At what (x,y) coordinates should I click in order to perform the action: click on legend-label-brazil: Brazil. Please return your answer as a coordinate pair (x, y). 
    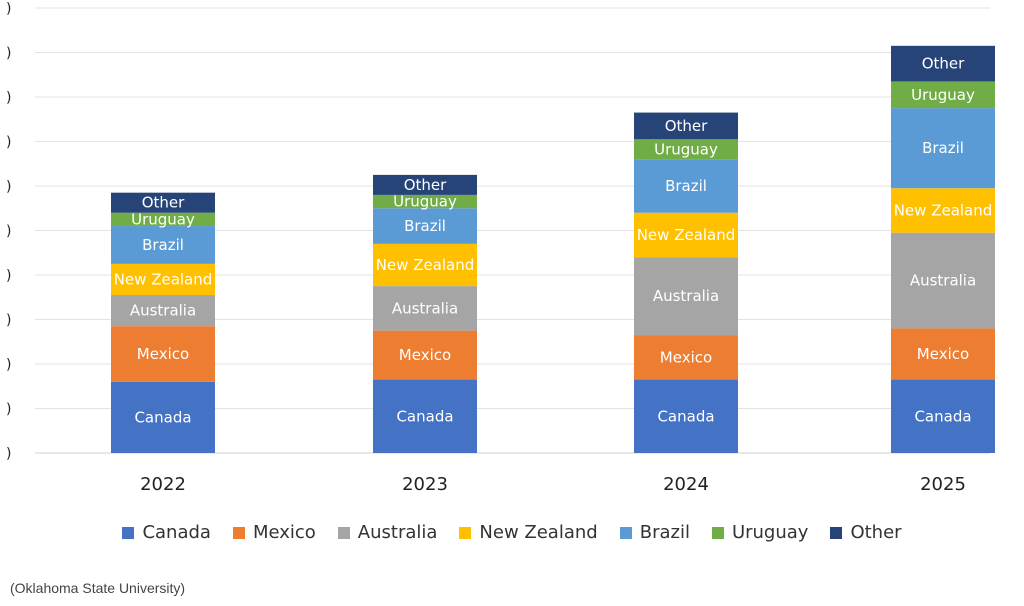
    Looking at the image, I should click on (664, 532).